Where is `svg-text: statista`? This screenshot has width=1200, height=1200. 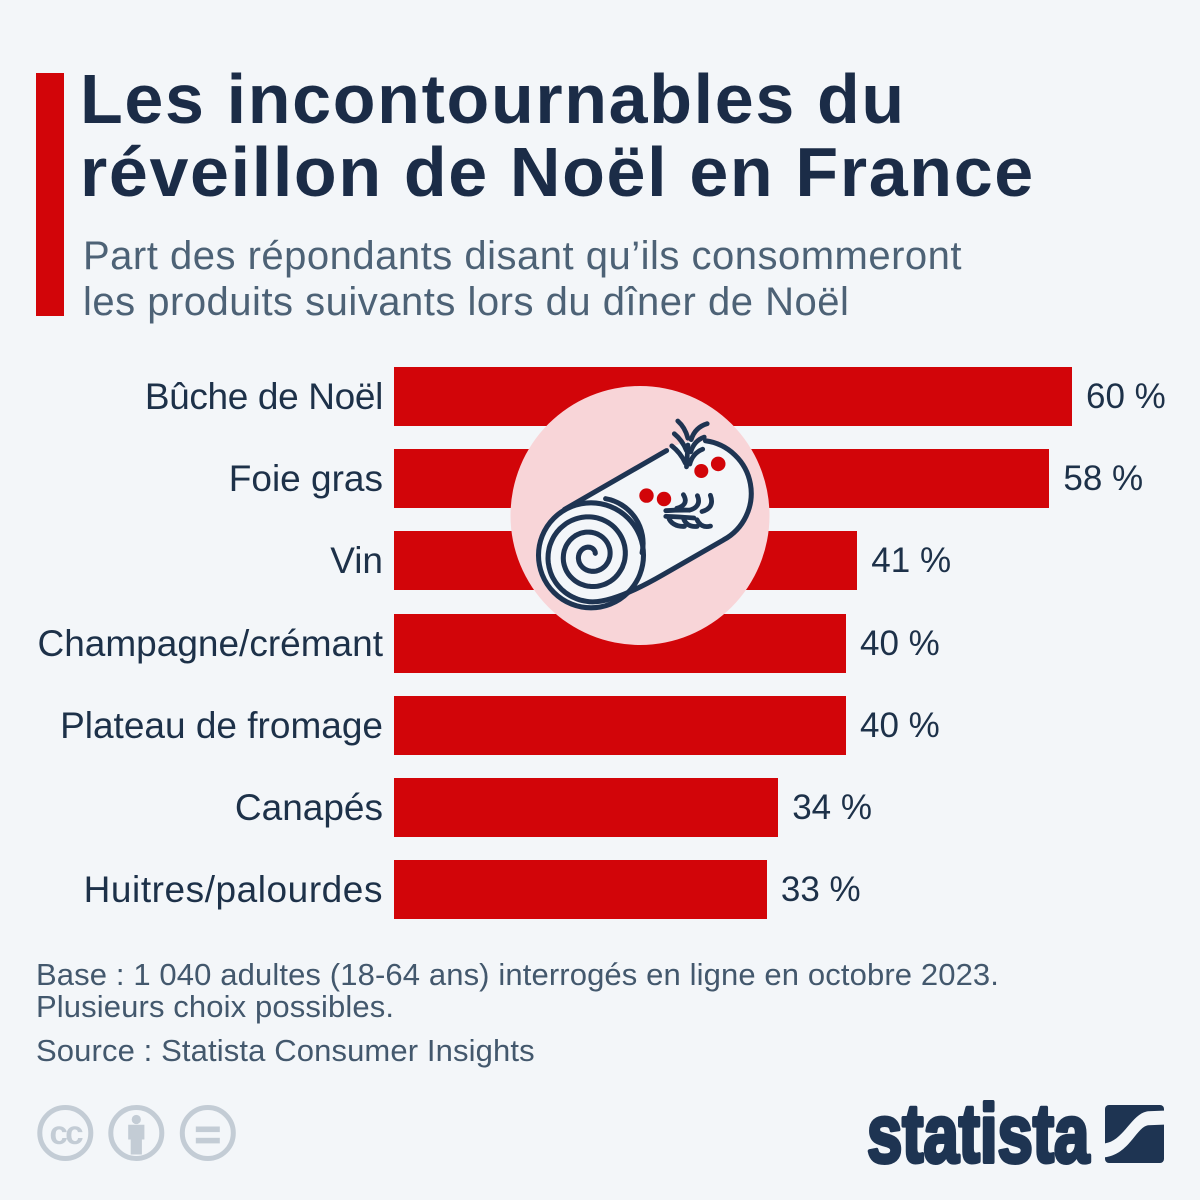 svg-text: statista is located at coordinates (978, 1131).